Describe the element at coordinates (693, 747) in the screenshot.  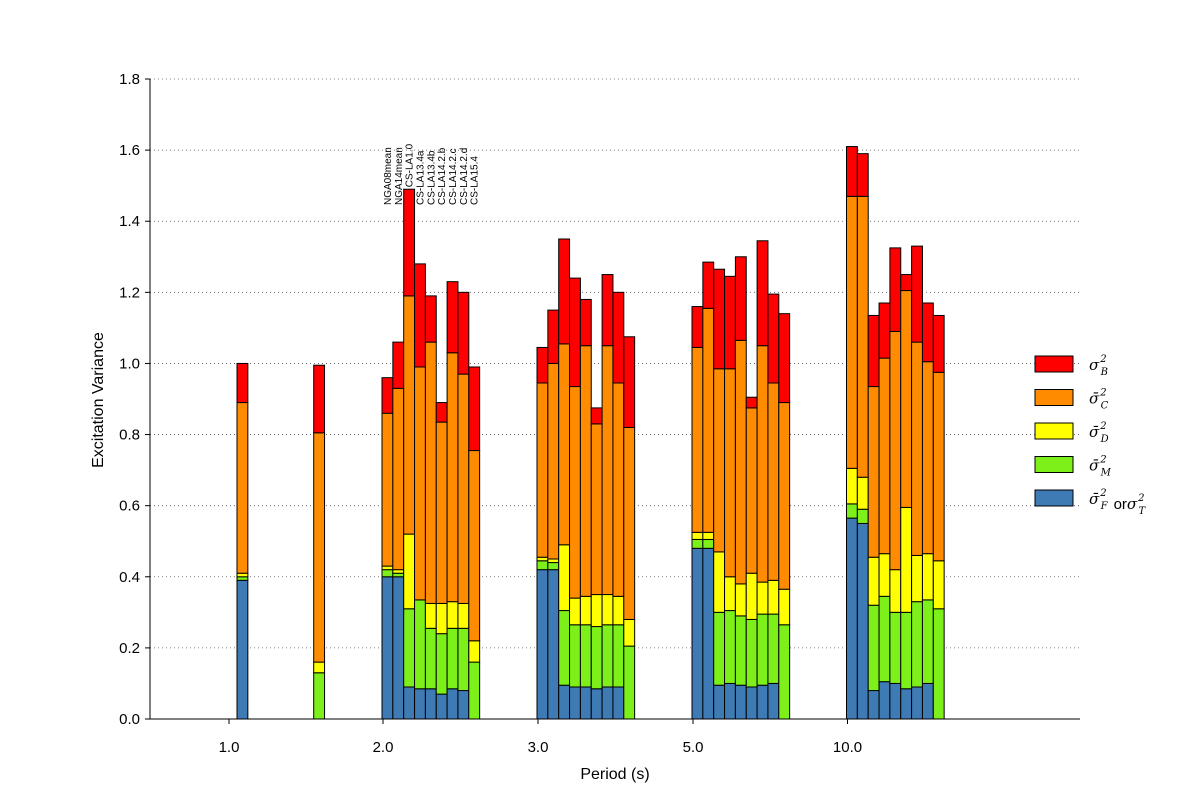
I see `x-tick-label: 5.0` at that location.